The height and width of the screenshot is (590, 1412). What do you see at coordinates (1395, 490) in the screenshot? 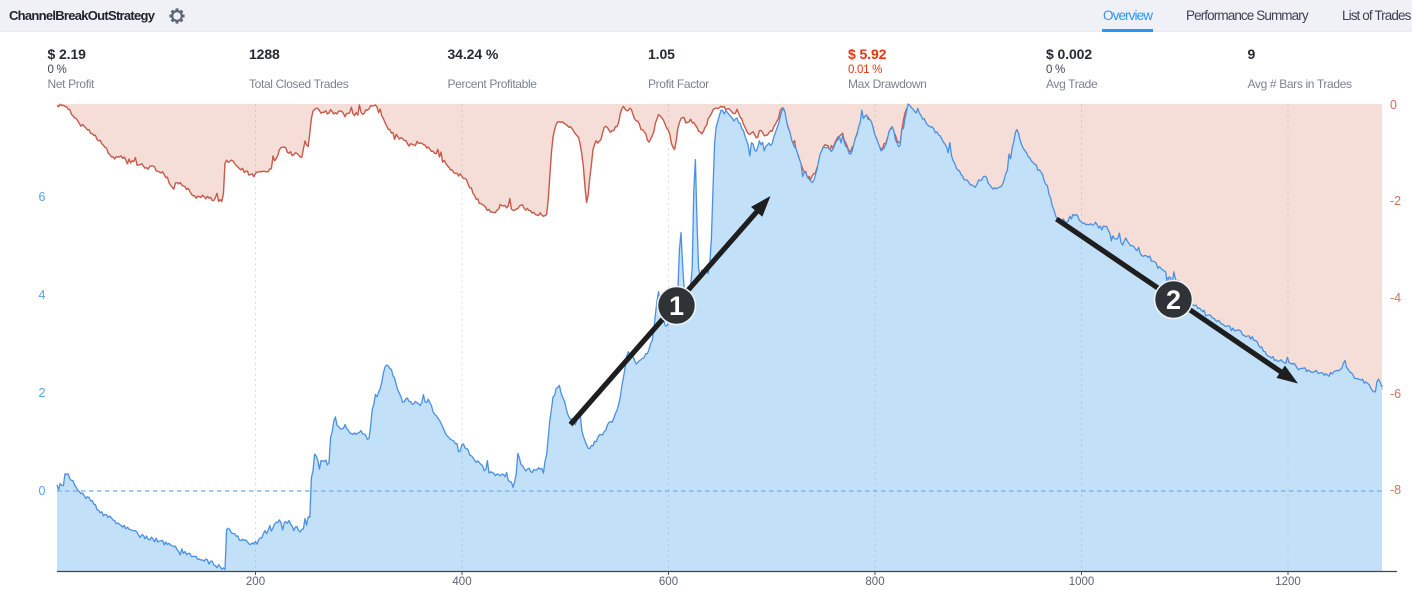
I see `svg-text: -8` at bounding box center [1395, 490].